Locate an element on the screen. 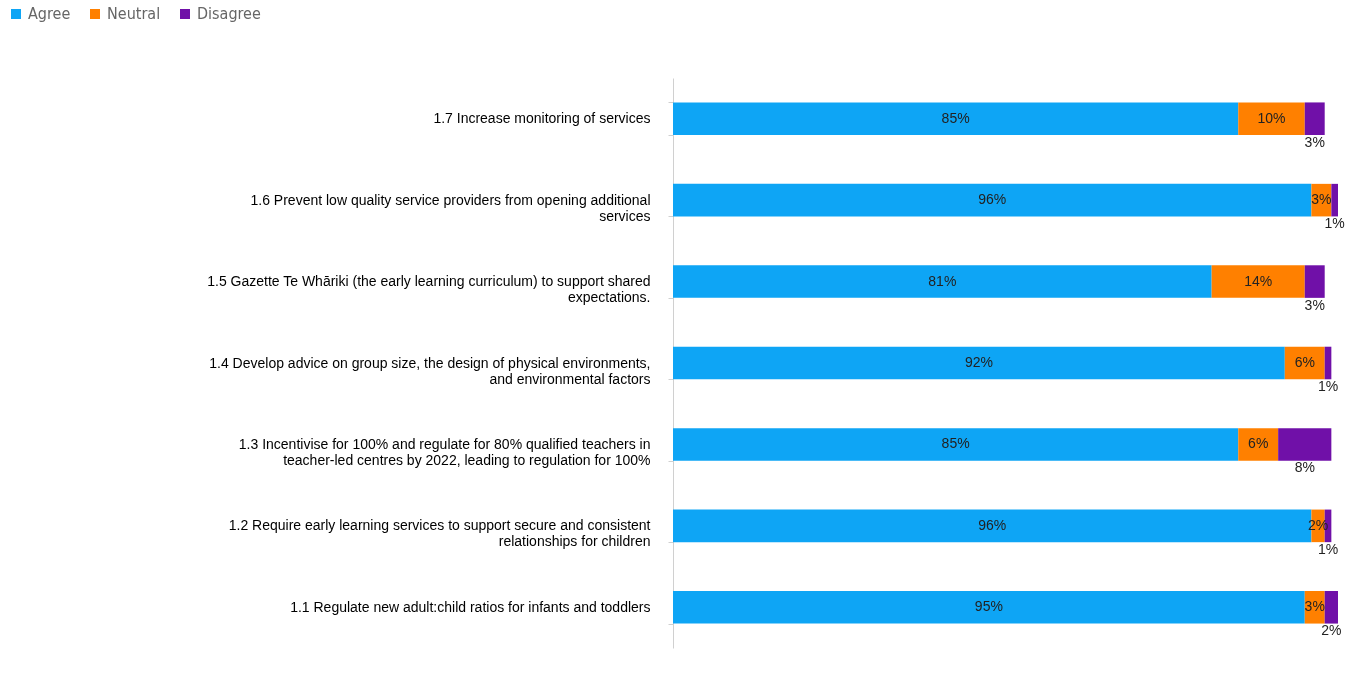 The width and height of the screenshot is (1347, 676). y-tick-label: 1.3 Incentivise for 100% and regulate for 80% qualified teachers in teacher-led centres by 2022, leading to regulation for 100% is located at coordinates (444, 451).